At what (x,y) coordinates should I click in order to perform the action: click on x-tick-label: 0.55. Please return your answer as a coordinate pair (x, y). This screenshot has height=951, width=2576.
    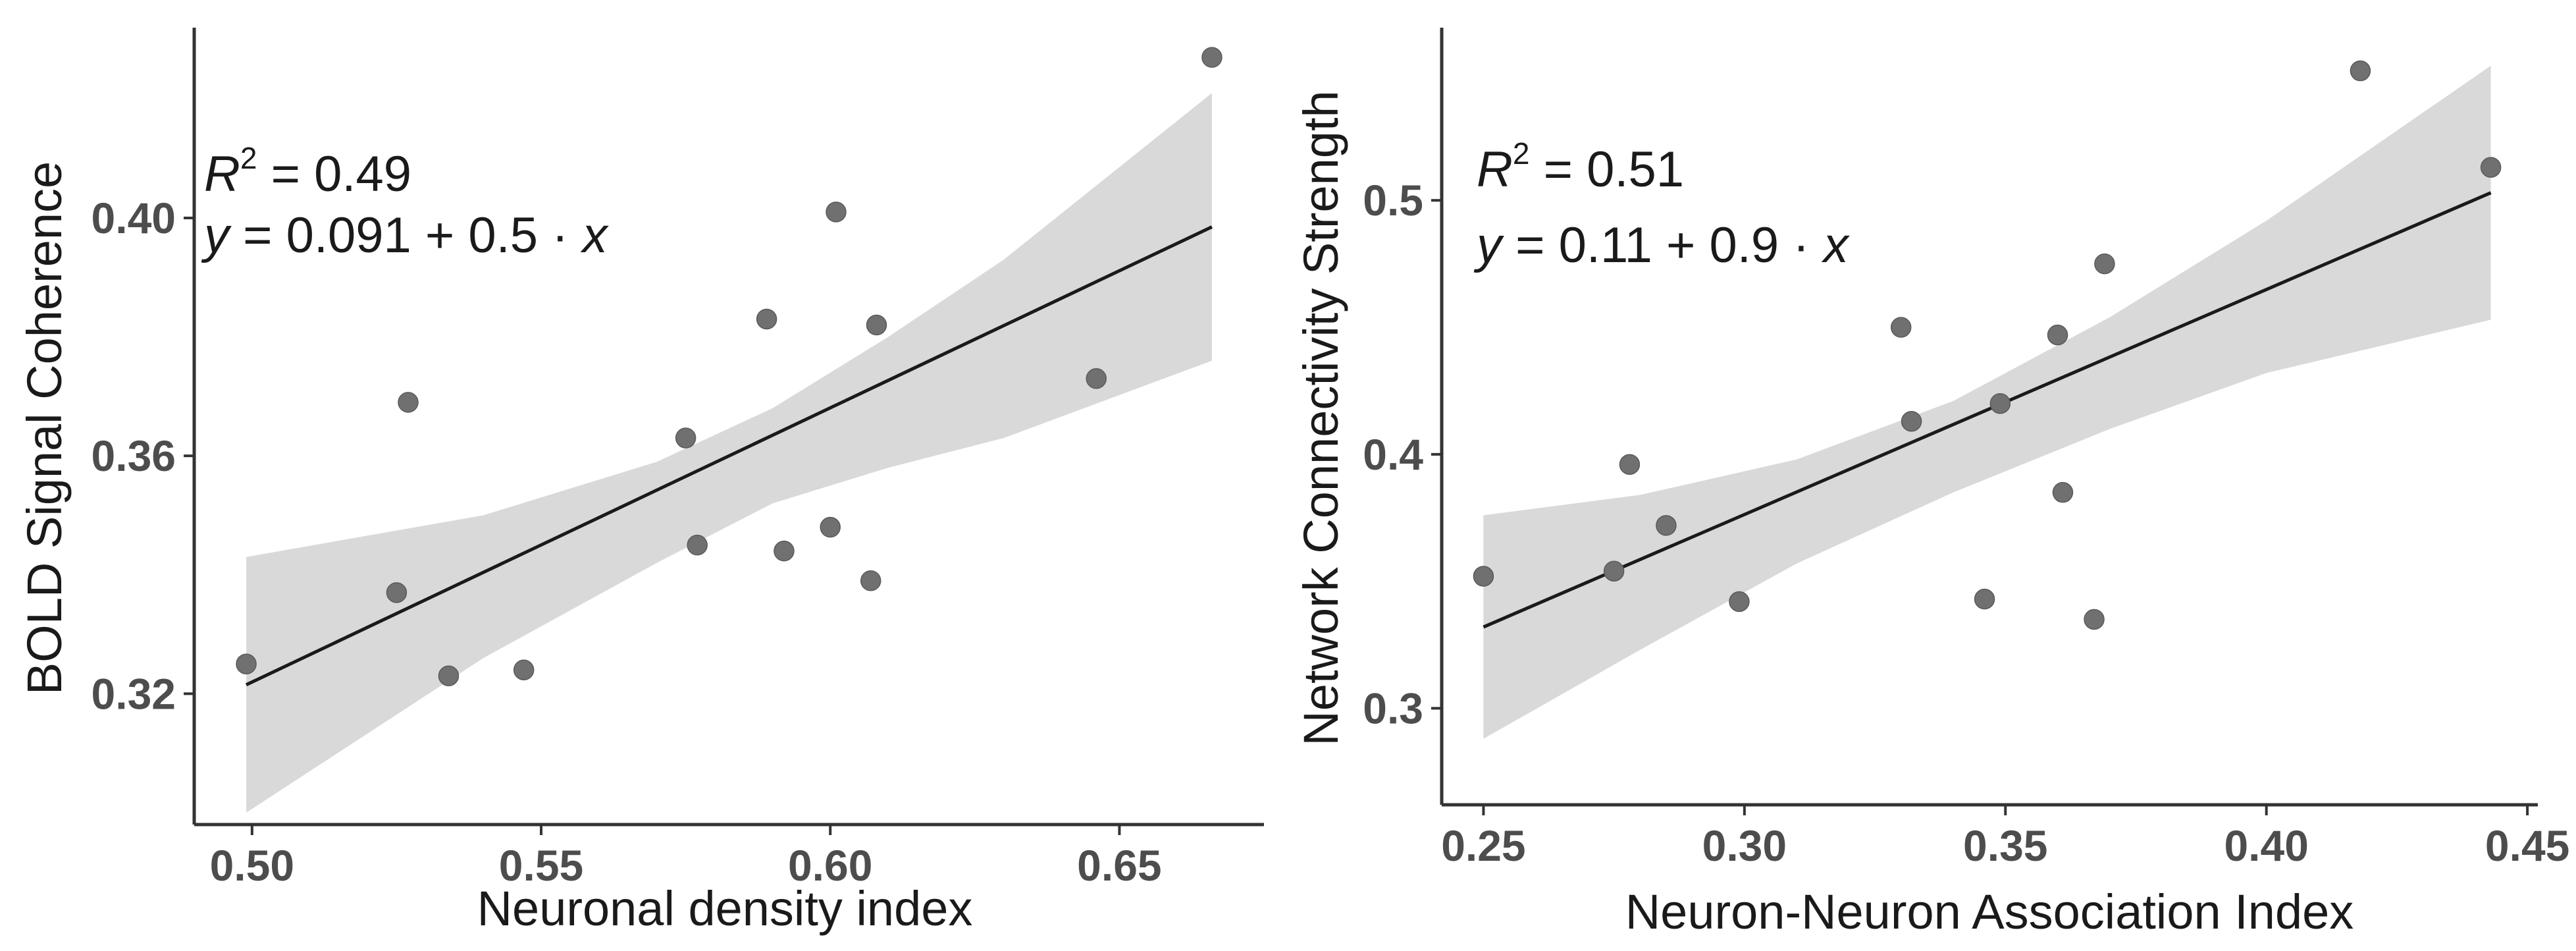
    Looking at the image, I should click on (541, 865).